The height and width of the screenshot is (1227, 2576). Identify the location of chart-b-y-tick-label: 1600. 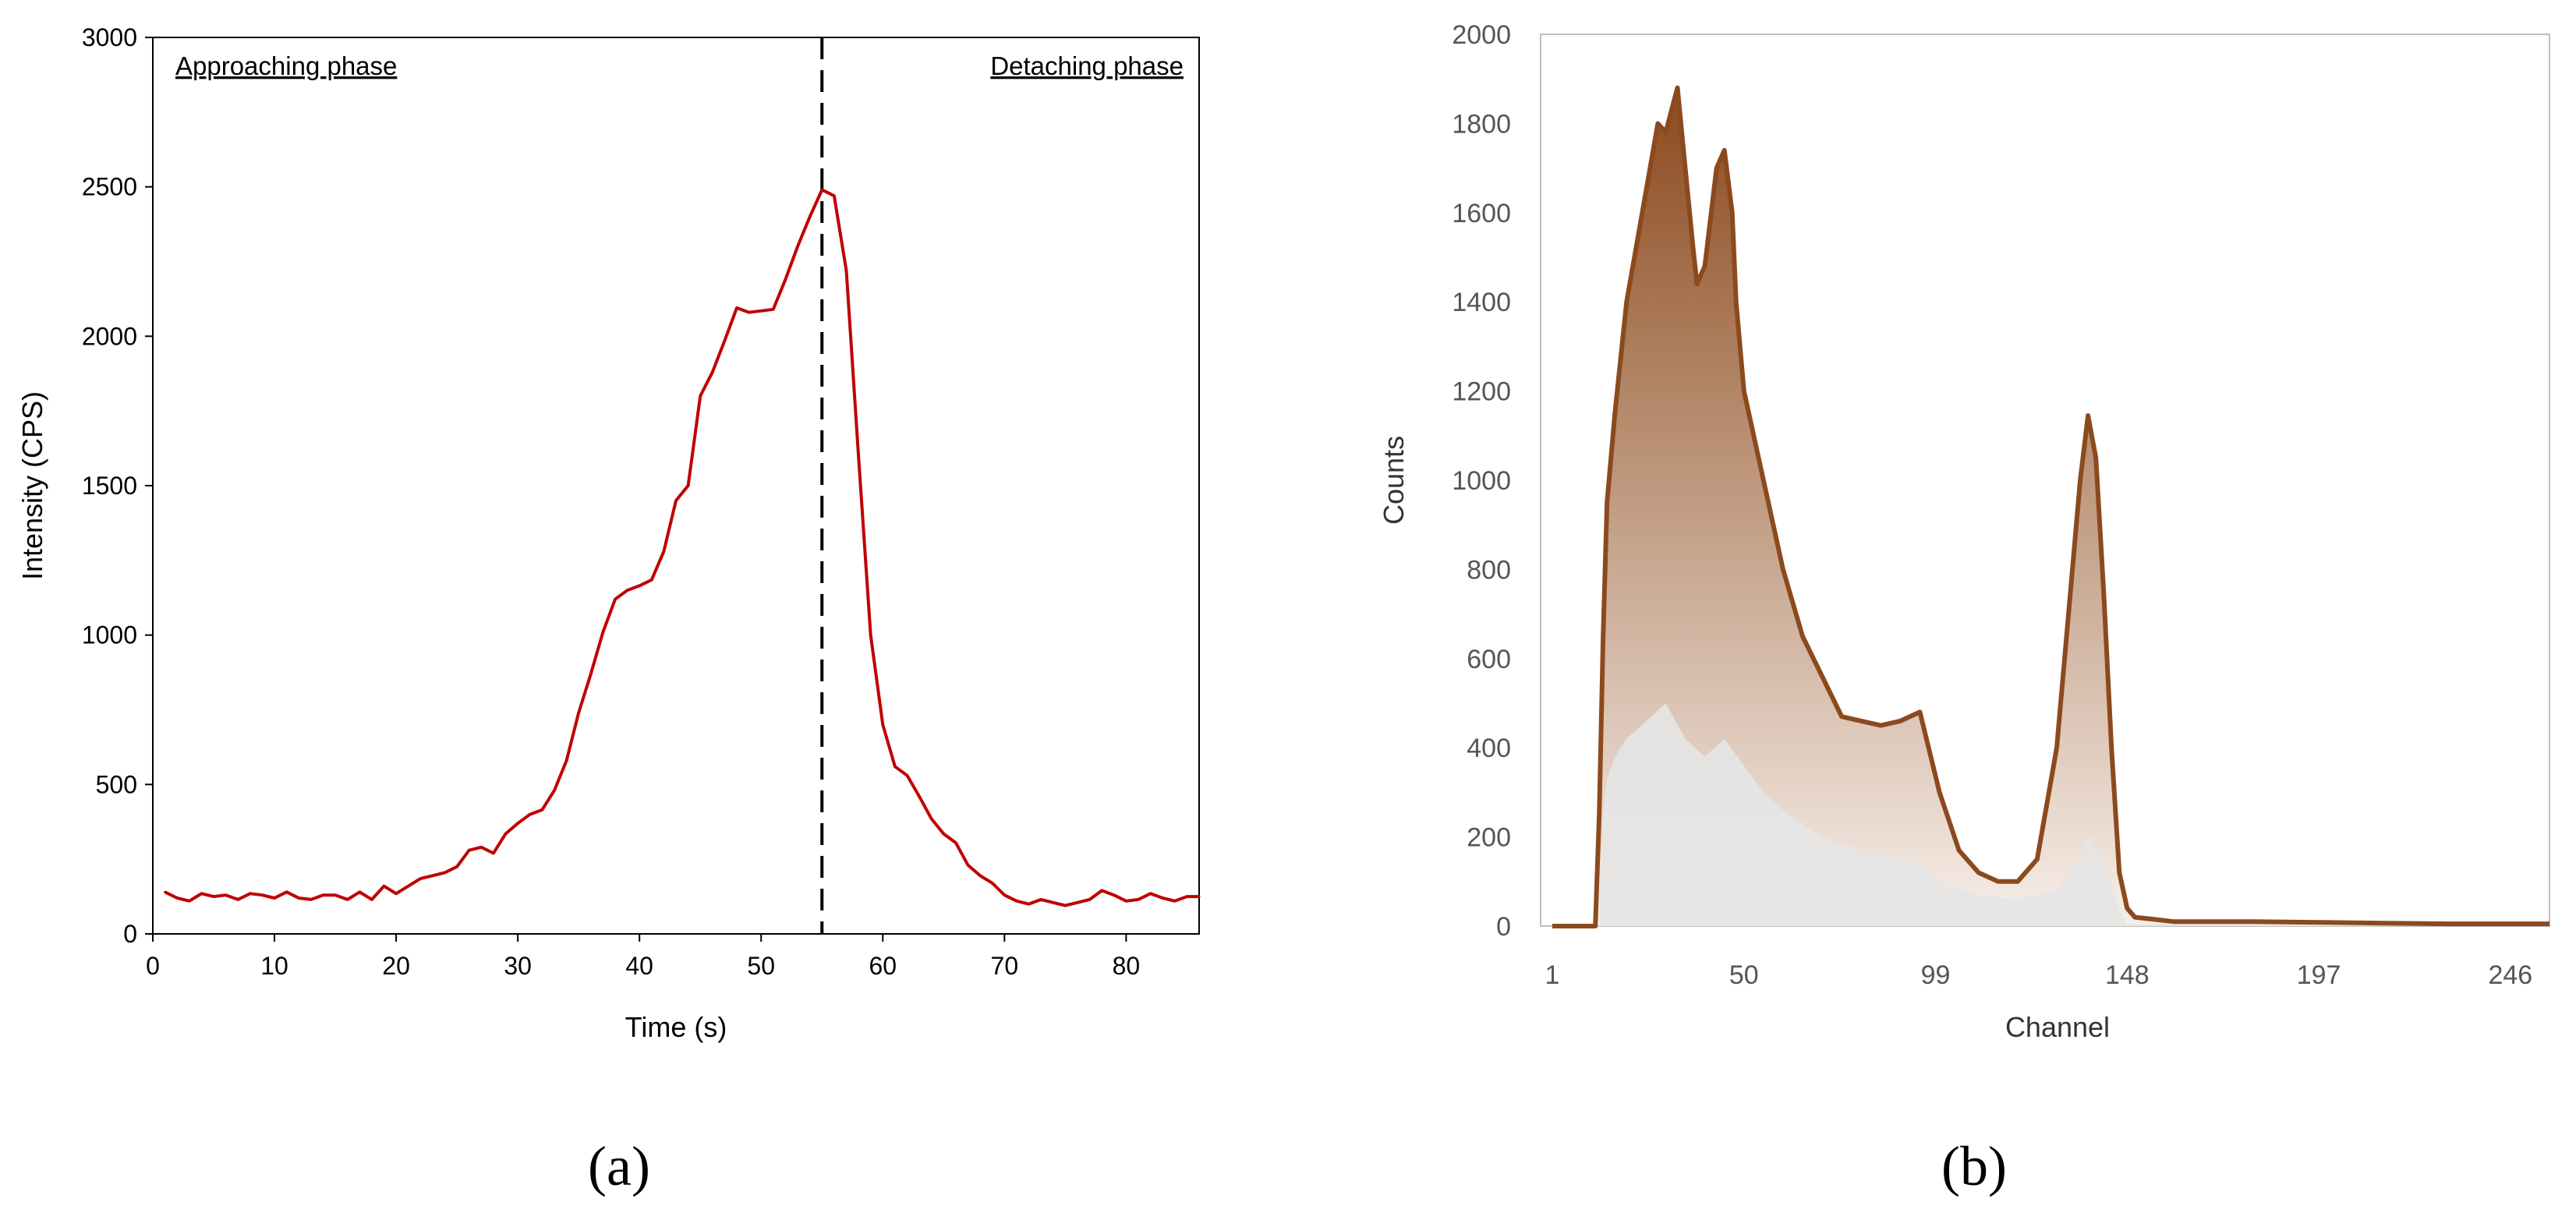
(1481, 213).